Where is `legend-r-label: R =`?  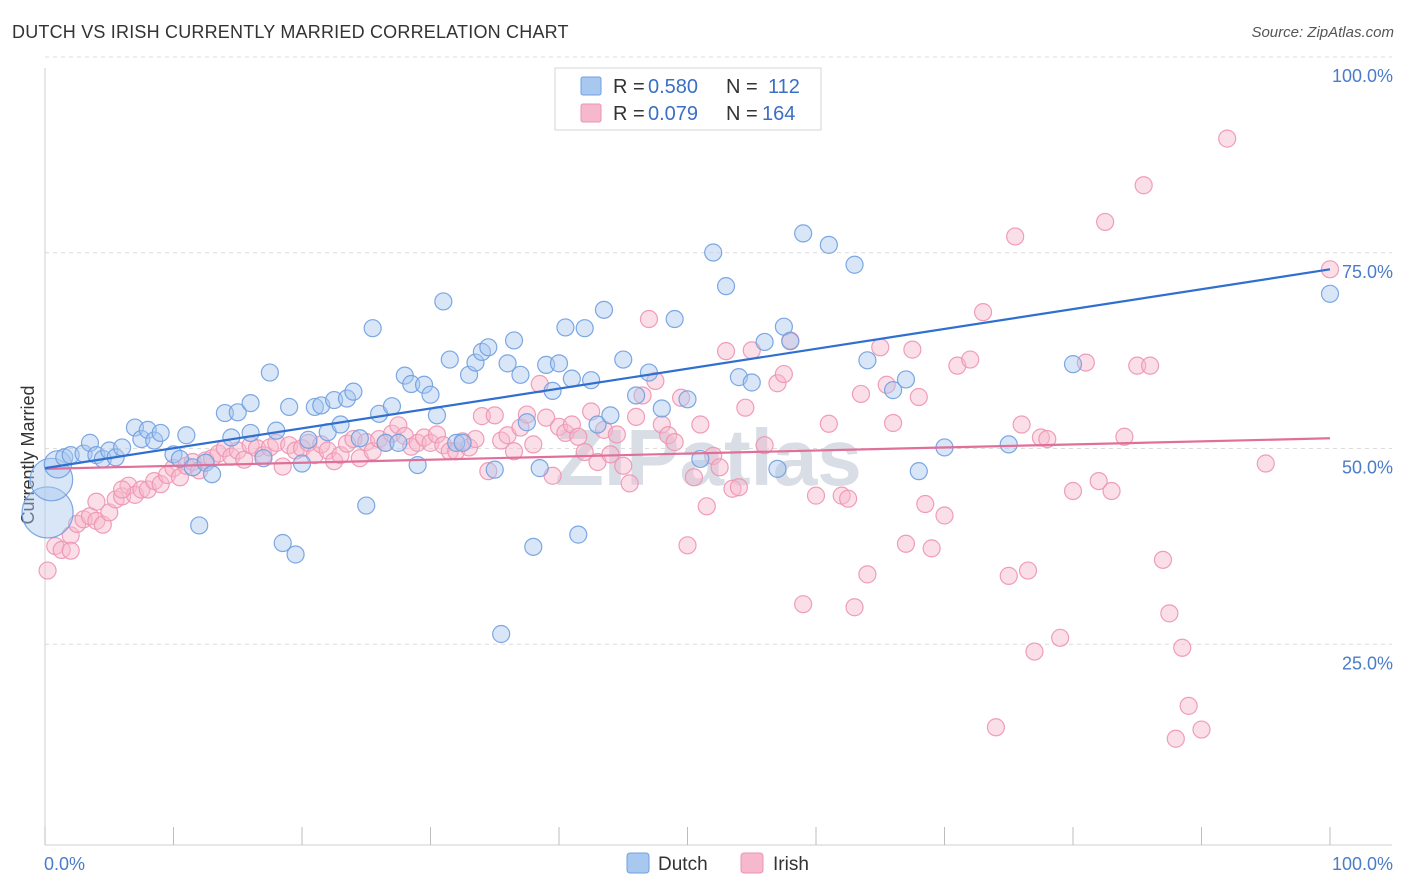
legend-r-label: R = is located at coordinates (629, 87).